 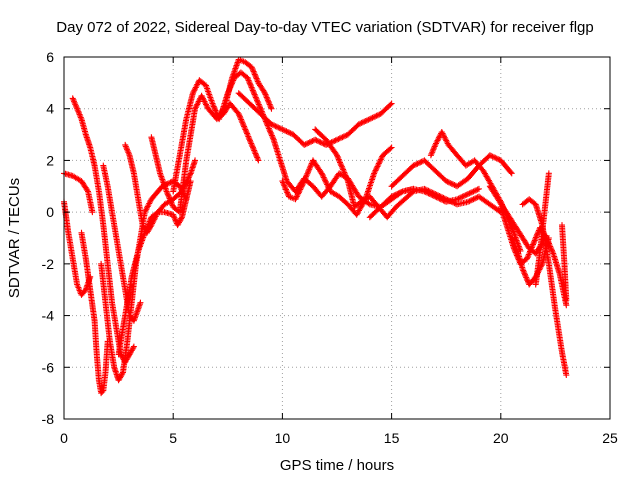 I want to click on series-sat-c, so click(x=103, y=230).